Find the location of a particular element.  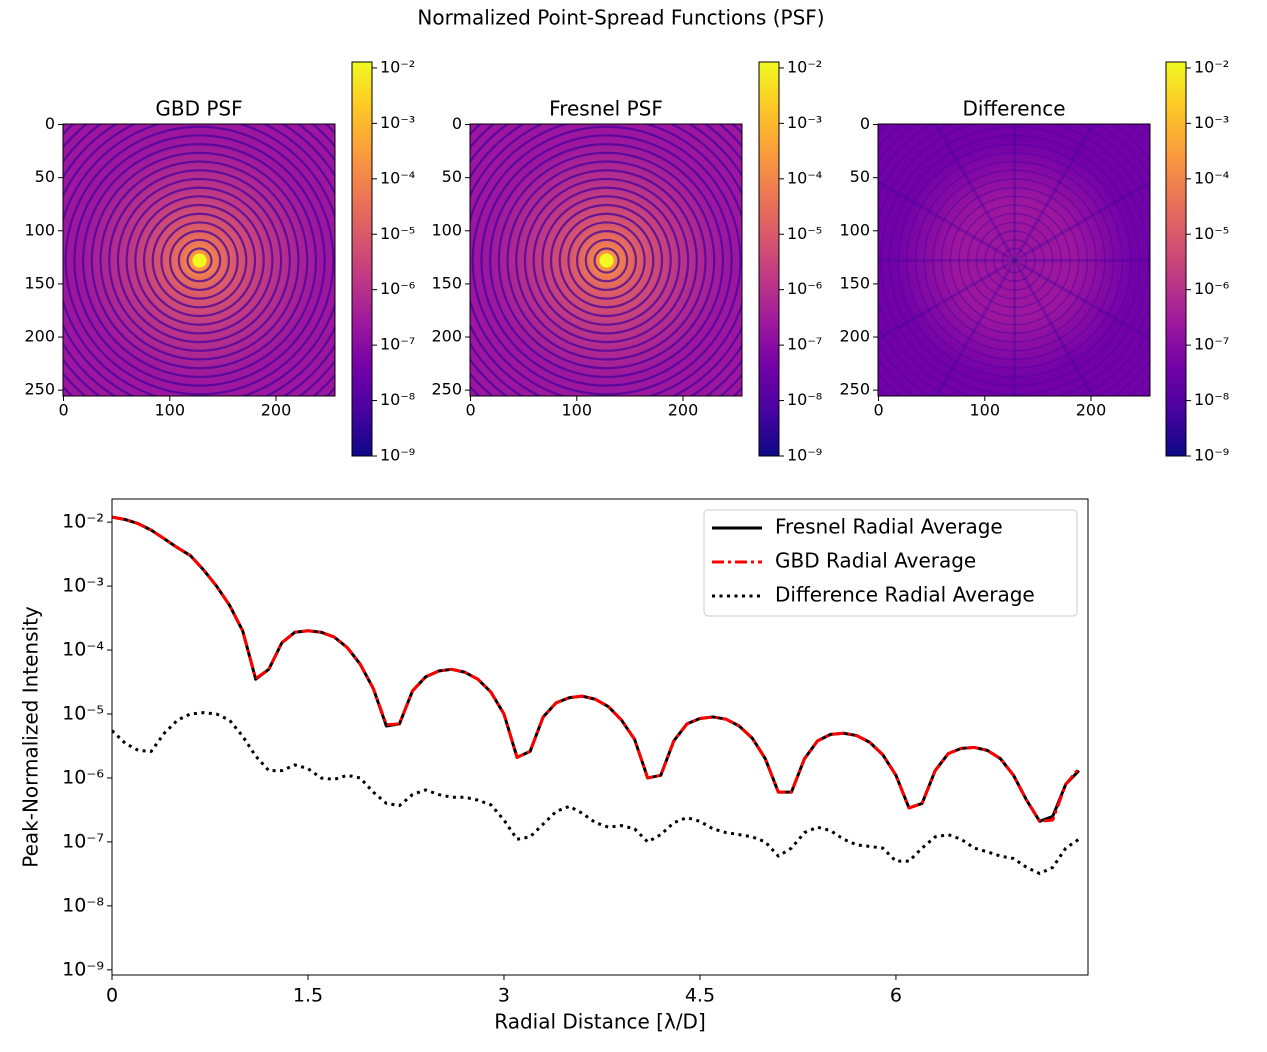

x-tick-label: 4.5 is located at coordinates (700, 996).